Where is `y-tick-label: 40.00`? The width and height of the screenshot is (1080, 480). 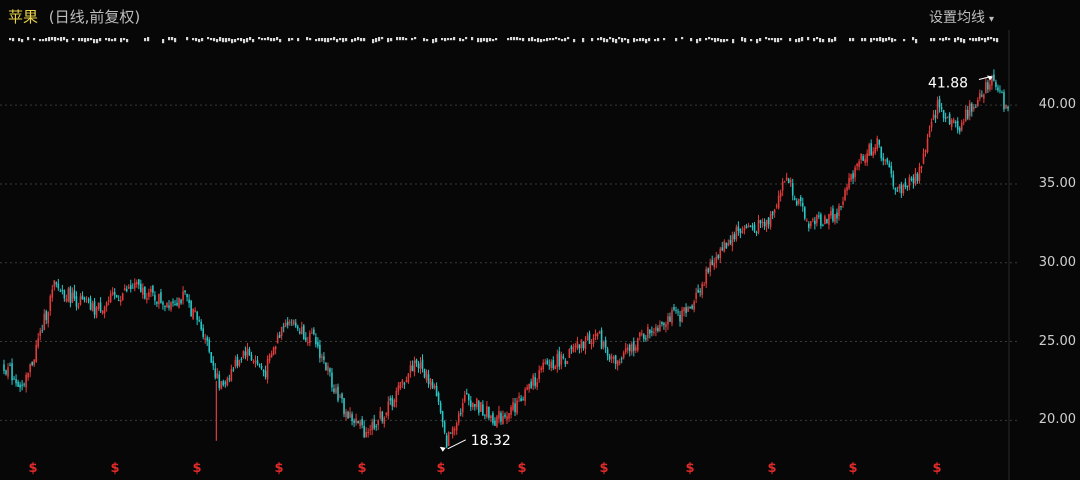
y-tick-label: 40.00 is located at coordinates (1057, 105).